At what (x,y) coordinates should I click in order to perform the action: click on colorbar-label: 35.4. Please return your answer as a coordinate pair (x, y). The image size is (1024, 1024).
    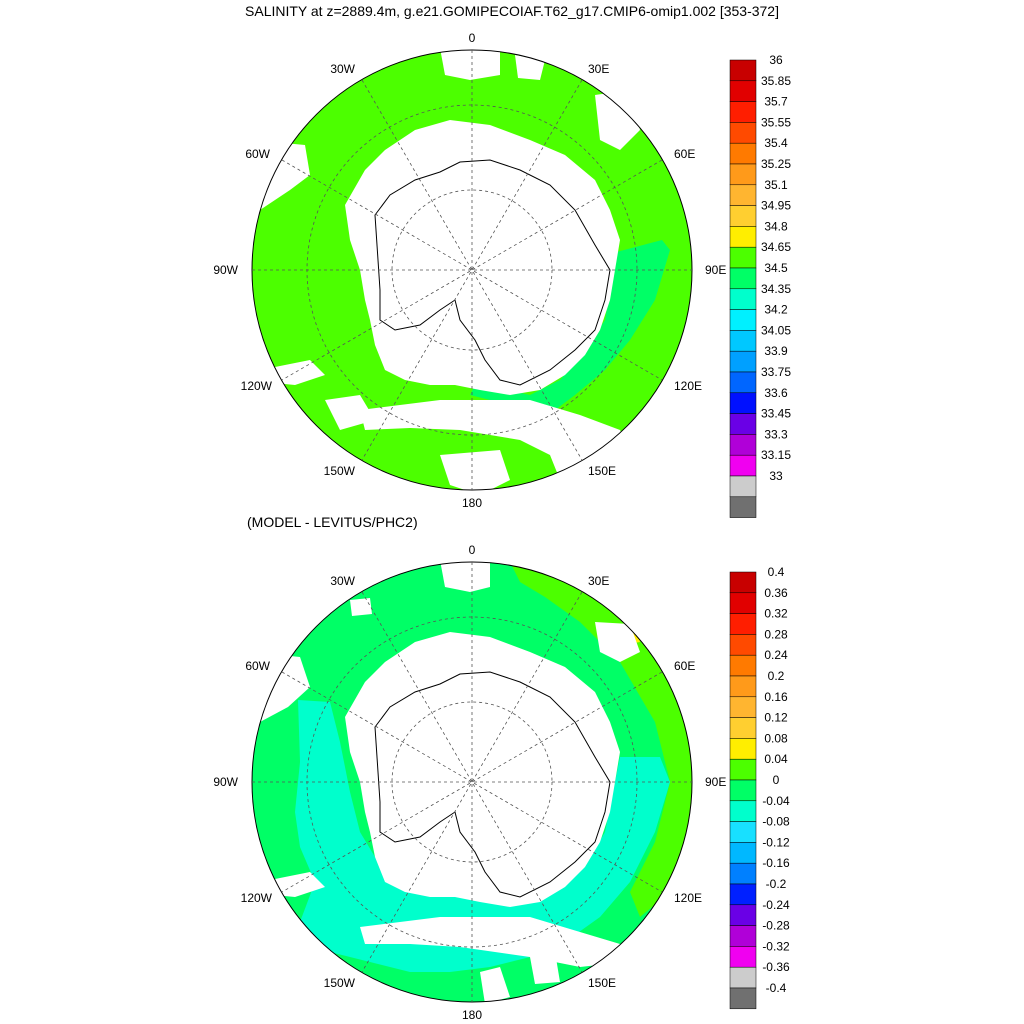
    Looking at the image, I should click on (776, 143).